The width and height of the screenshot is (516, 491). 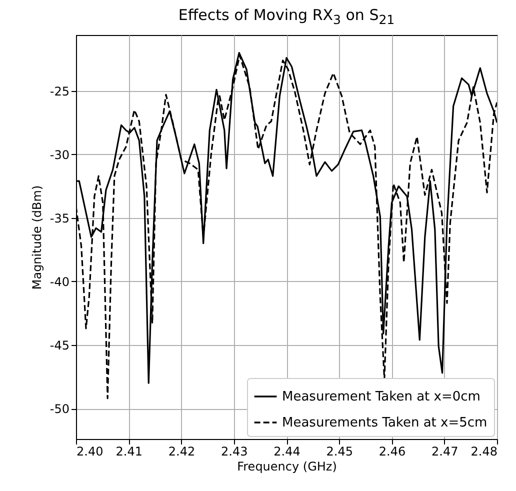 What do you see at coordinates (385, 423) in the screenshot?
I see `legend-label: Measurements Taken at x=5cm` at bounding box center [385, 423].